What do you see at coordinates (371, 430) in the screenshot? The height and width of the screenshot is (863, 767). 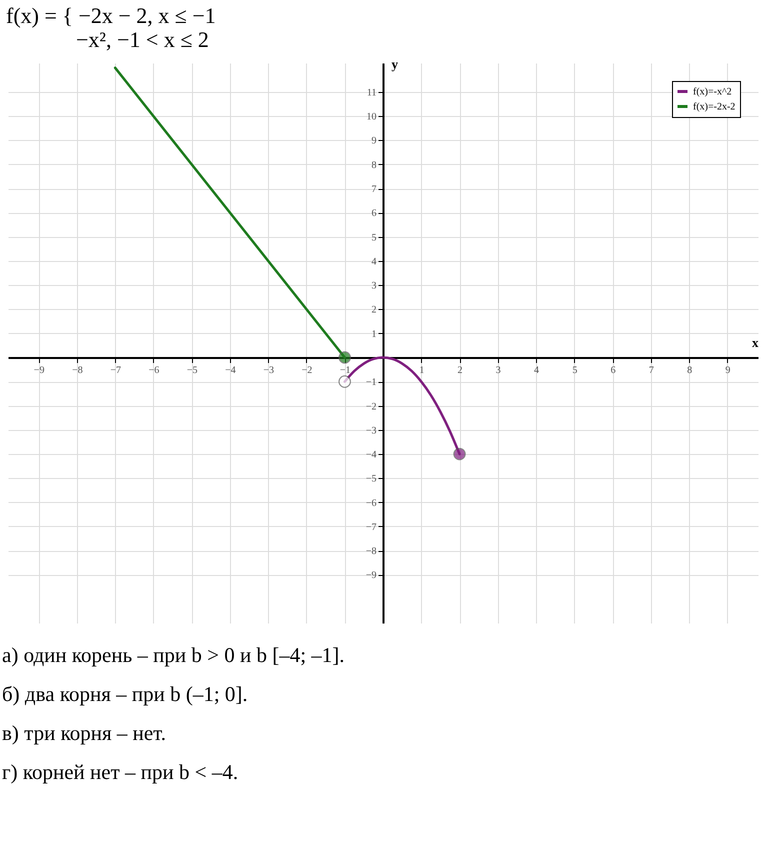 I see `y-tick-label: −3` at bounding box center [371, 430].